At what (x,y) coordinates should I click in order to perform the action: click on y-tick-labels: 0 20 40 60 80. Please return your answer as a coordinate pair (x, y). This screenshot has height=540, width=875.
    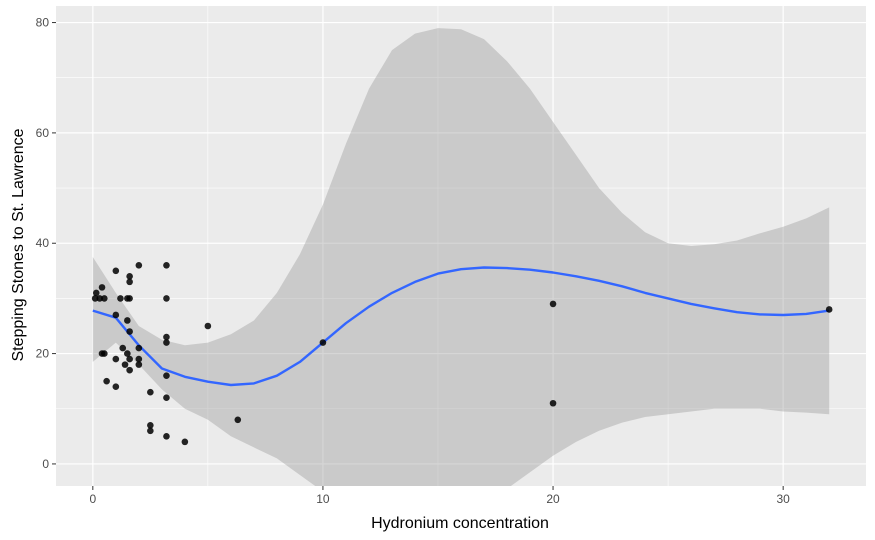
    Looking at the image, I should click on (43, 243).